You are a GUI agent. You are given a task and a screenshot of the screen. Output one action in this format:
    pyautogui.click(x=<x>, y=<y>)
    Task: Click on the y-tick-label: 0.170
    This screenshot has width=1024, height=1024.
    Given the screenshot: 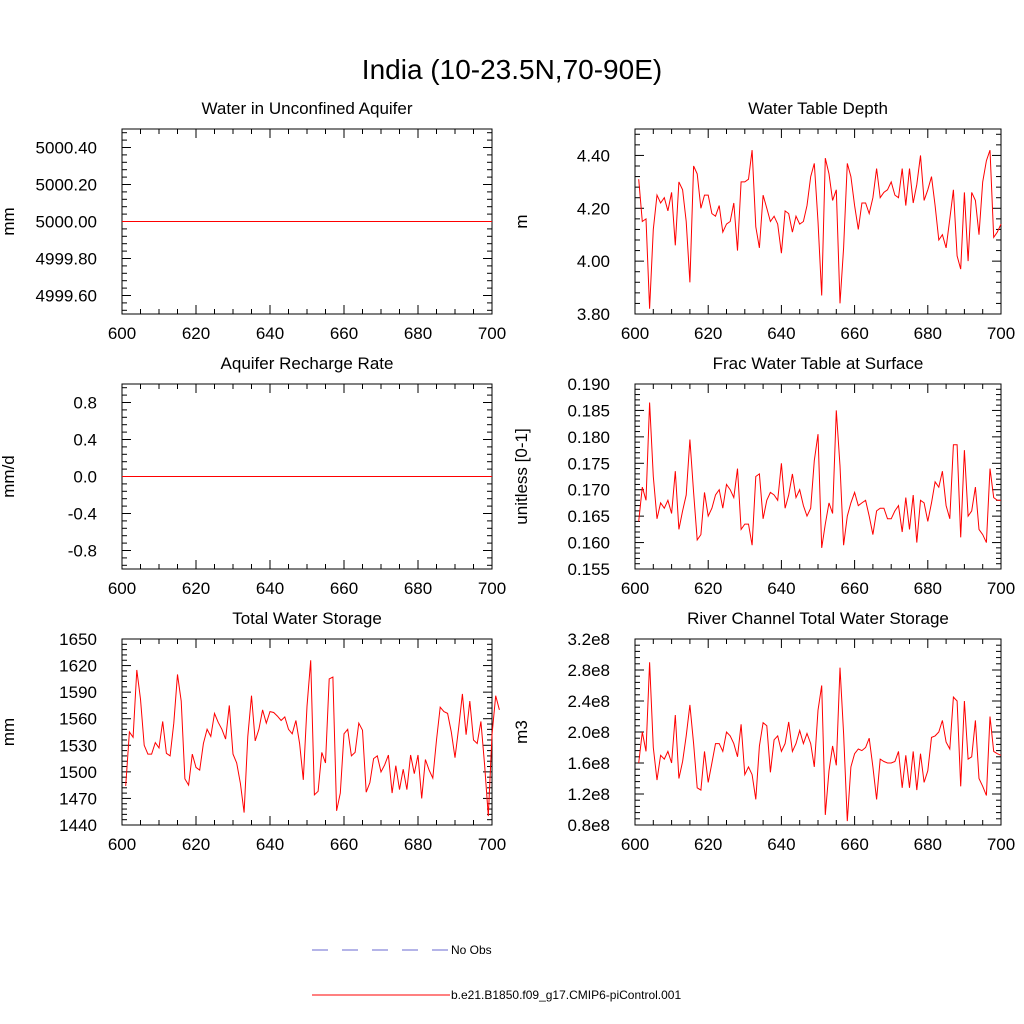 What is the action you would take?
    pyautogui.click(x=588, y=490)
    